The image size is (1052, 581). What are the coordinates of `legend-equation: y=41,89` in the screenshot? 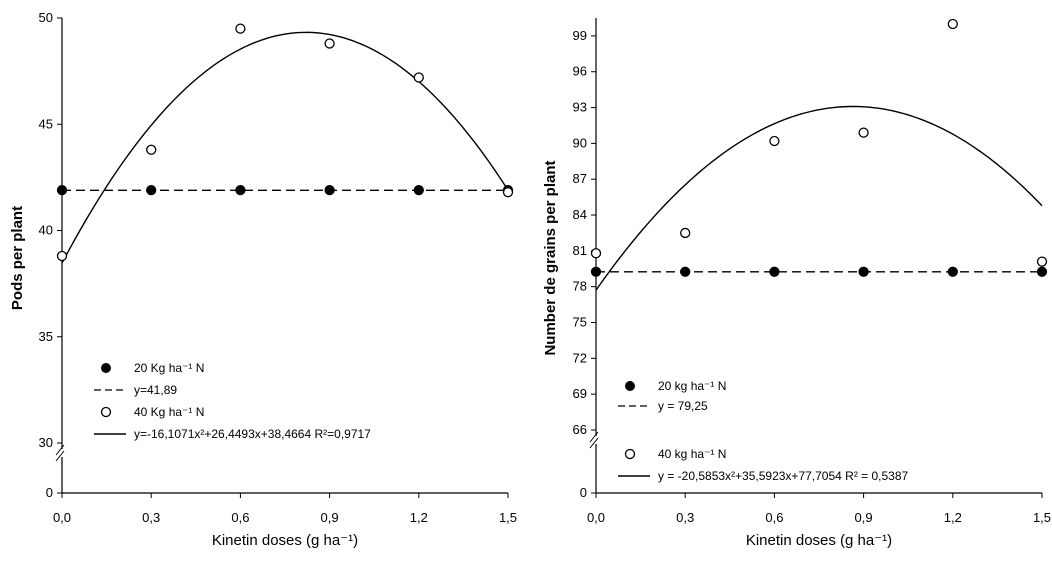 It's located at (155, 390).